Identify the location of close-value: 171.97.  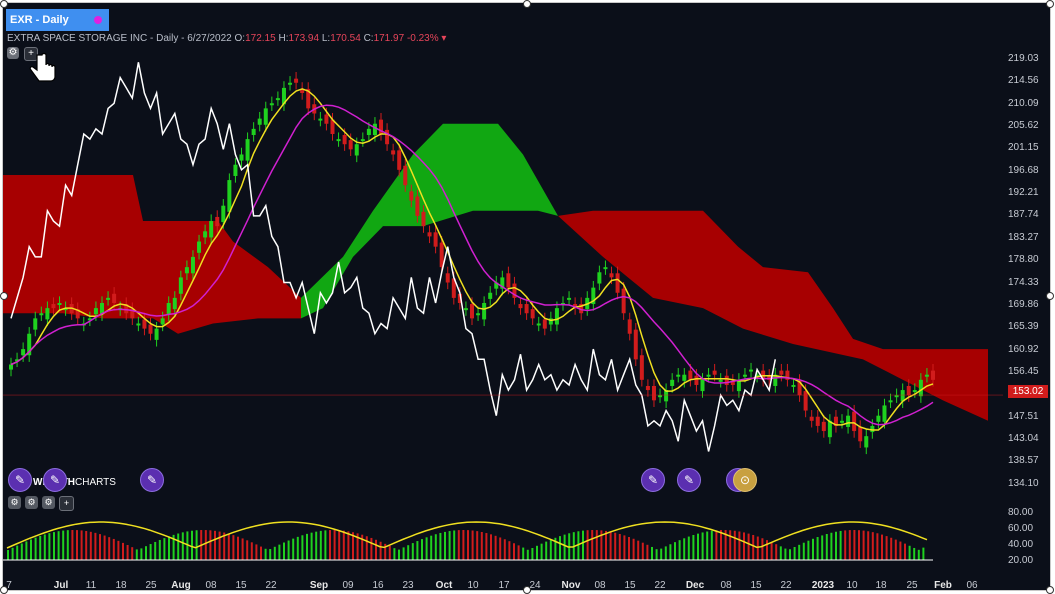
(389, 38).